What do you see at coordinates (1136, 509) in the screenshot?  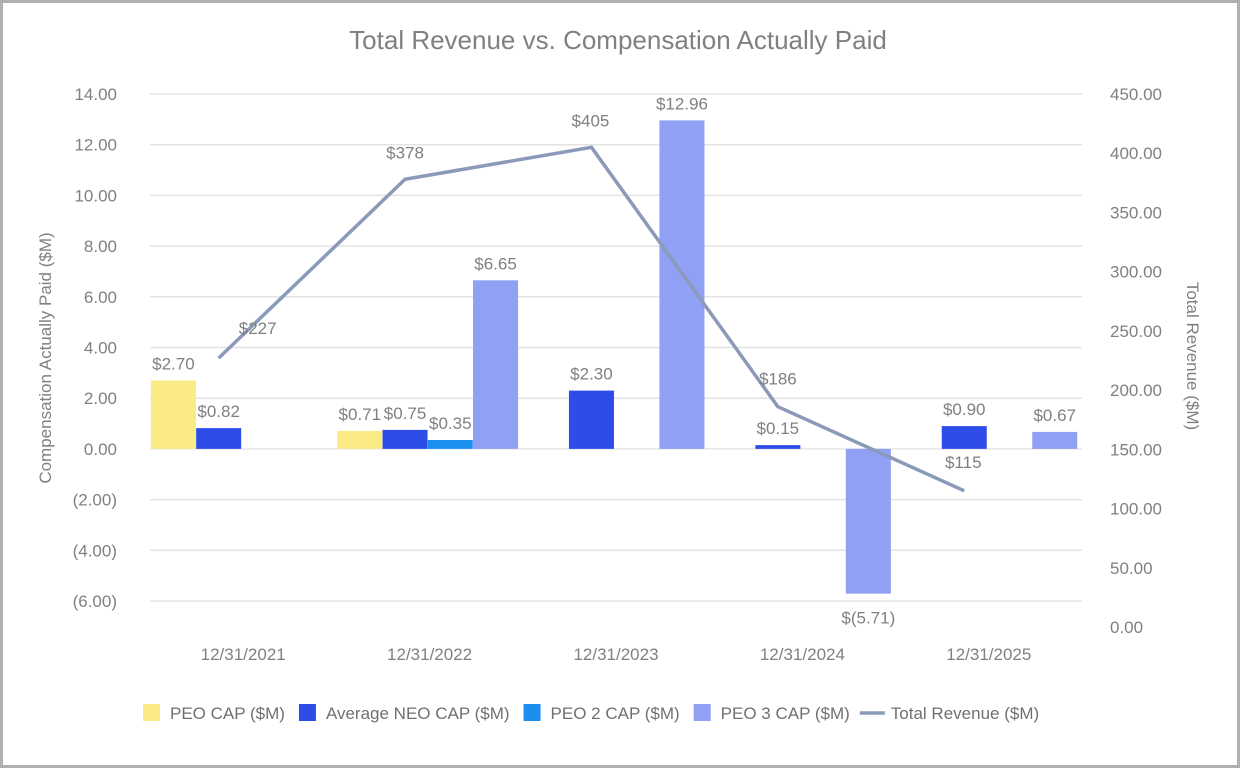 I see `right-tick-label: 100.00` at bounding box center [1136, 509].